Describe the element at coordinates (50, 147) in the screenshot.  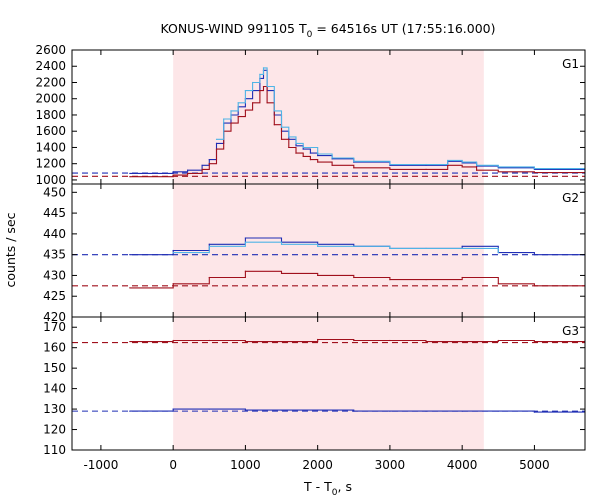
I see `y-tick-label: 1400` at that location.